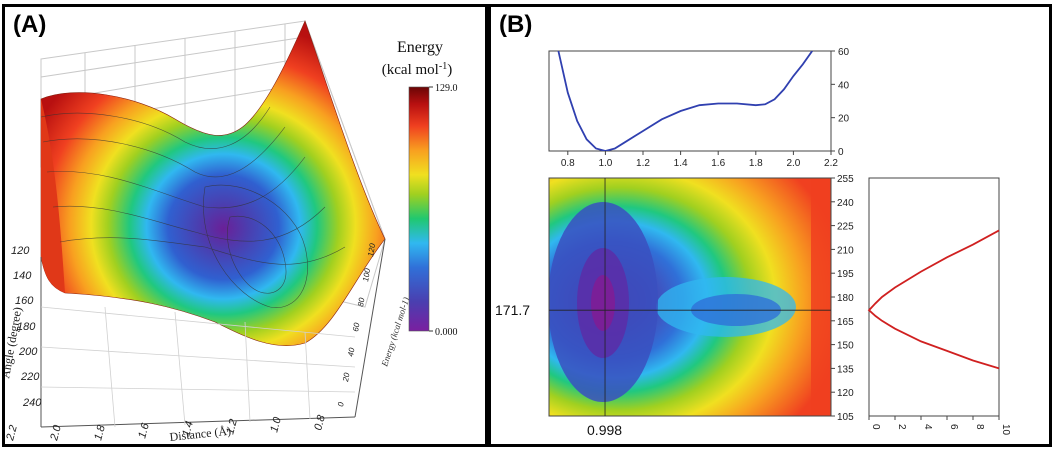  What do you see at coordinates (188, 429) in the screenshot?
I see `distance-tick: 1.4` at bounding box center [188, 429].